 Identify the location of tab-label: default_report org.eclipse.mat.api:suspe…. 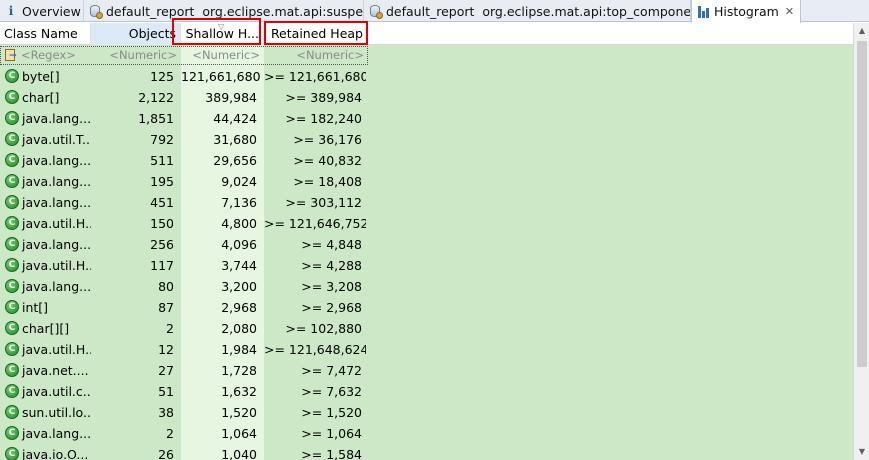
(235, 11).